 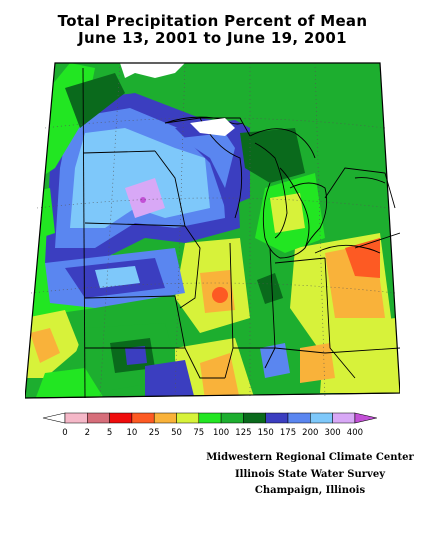 What do you see at coordinates (131, 433) in the screenshot?
I see `legend-label: 10` at bounding box center [131, 433].